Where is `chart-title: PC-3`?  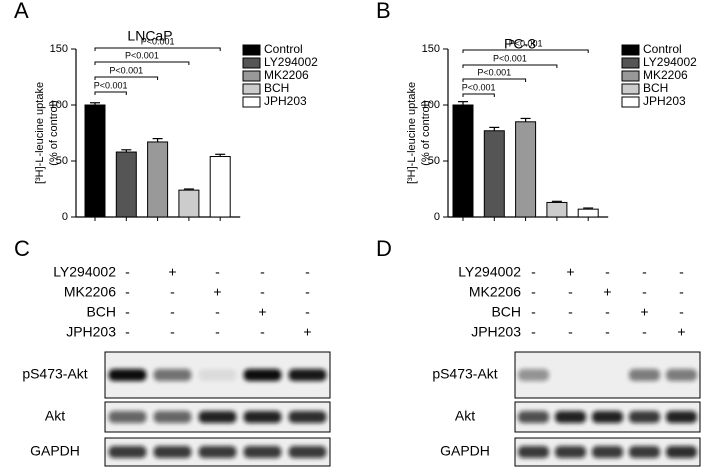
chart-title: PC-3 is located at coordinates (520, 44).